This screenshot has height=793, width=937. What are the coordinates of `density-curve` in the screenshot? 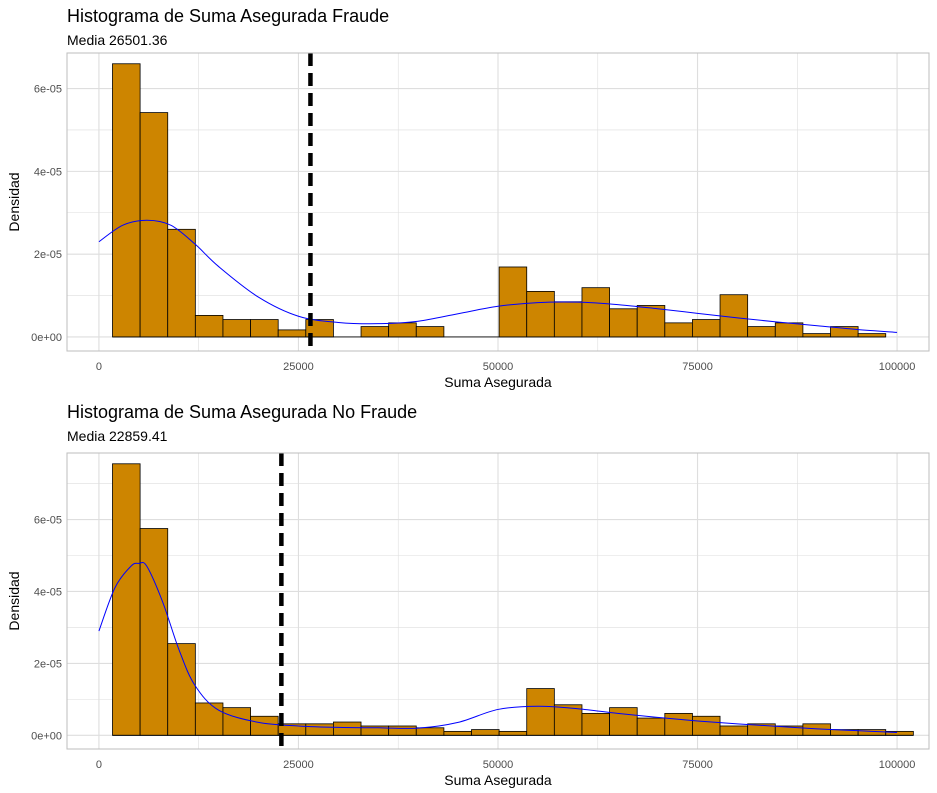 It's located at (498, 276).